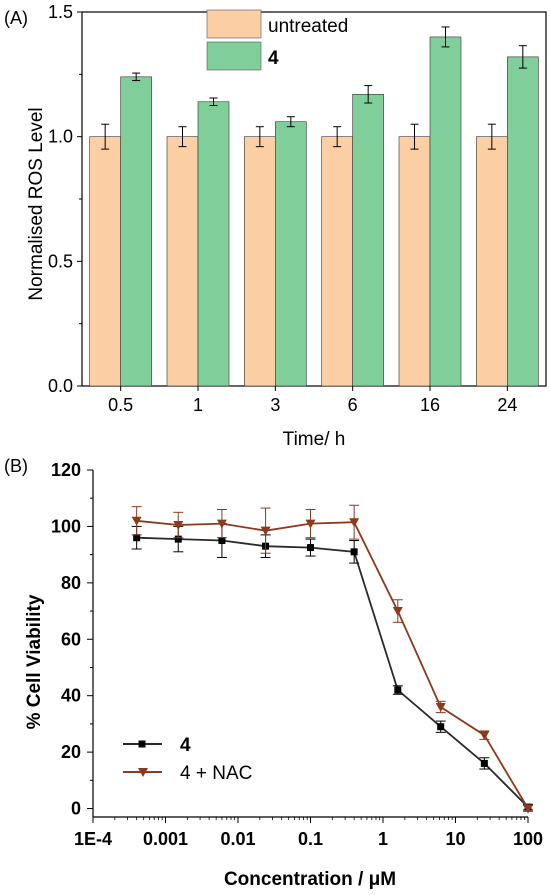 Image resolution: width=550 pixels, height=895 pixels. What do you see at coordinates (310, 839) in the screenshot?
I see `panel-b-x-tick-label: 0.1` at bounding box center [310, 839].